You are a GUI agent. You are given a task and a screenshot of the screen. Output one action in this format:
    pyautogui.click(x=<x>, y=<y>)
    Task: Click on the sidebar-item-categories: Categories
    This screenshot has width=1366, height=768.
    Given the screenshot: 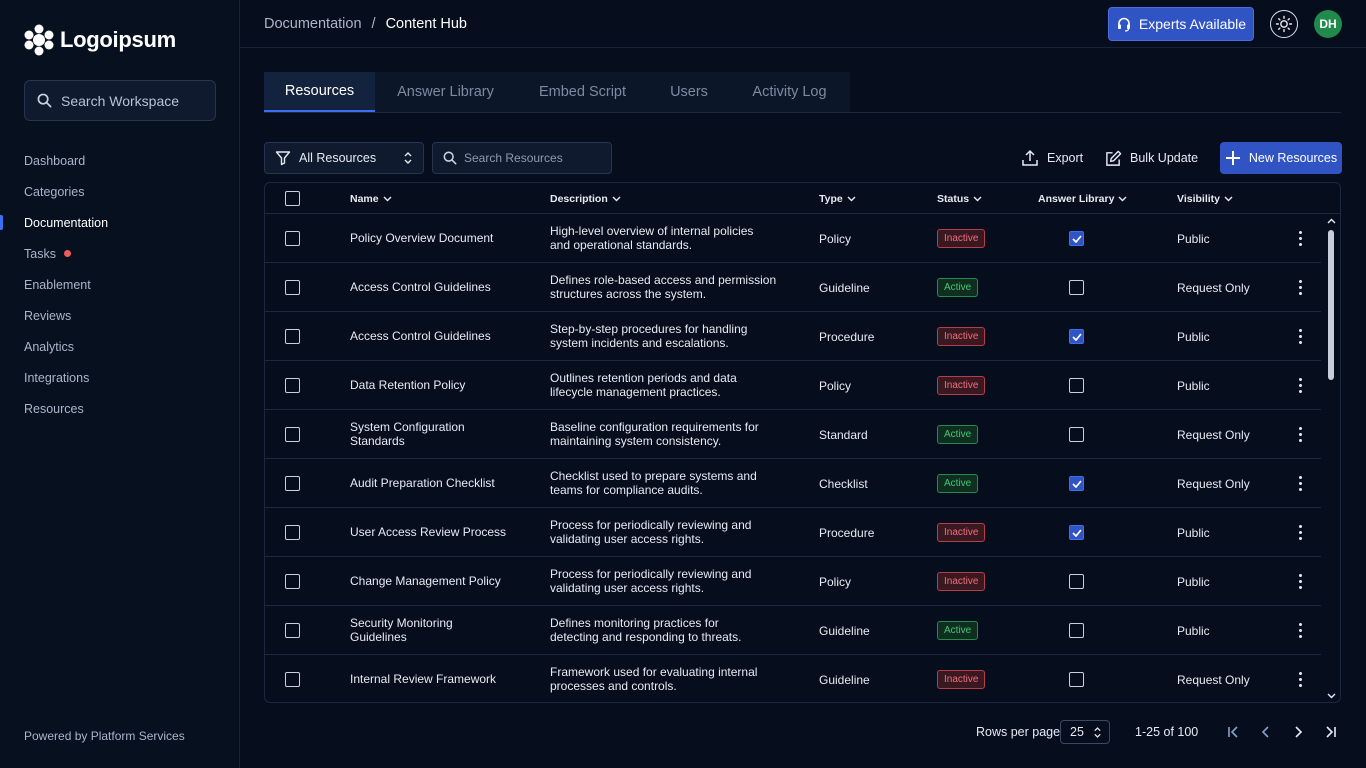 What is the action you would take?
    pyautogui.click(x=120, y=191)
    